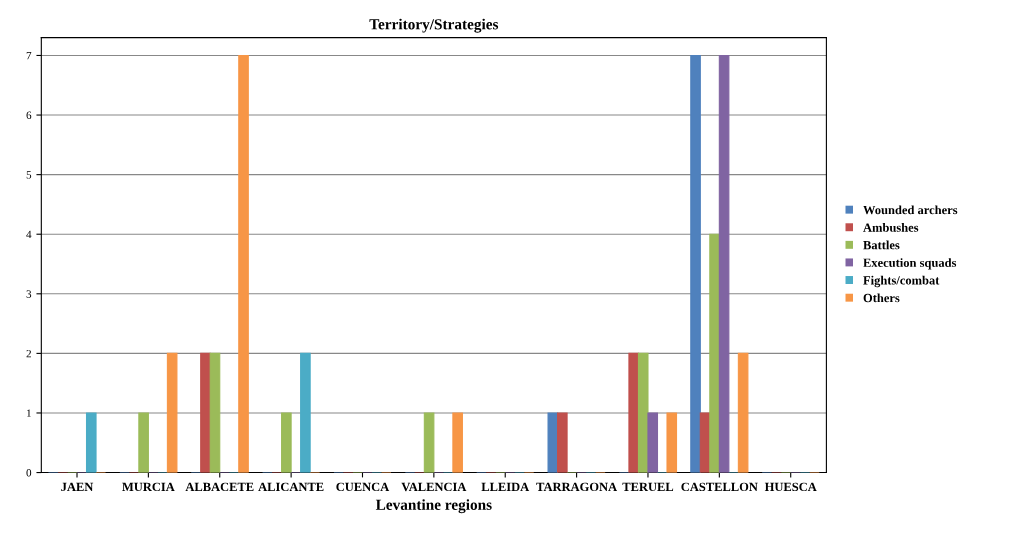 The width and height of the screenshot is (1033, 537). Describe the element at coordinates (648, 487) in the screenshot. I see `x-tick-label: TERUEL` at that location.